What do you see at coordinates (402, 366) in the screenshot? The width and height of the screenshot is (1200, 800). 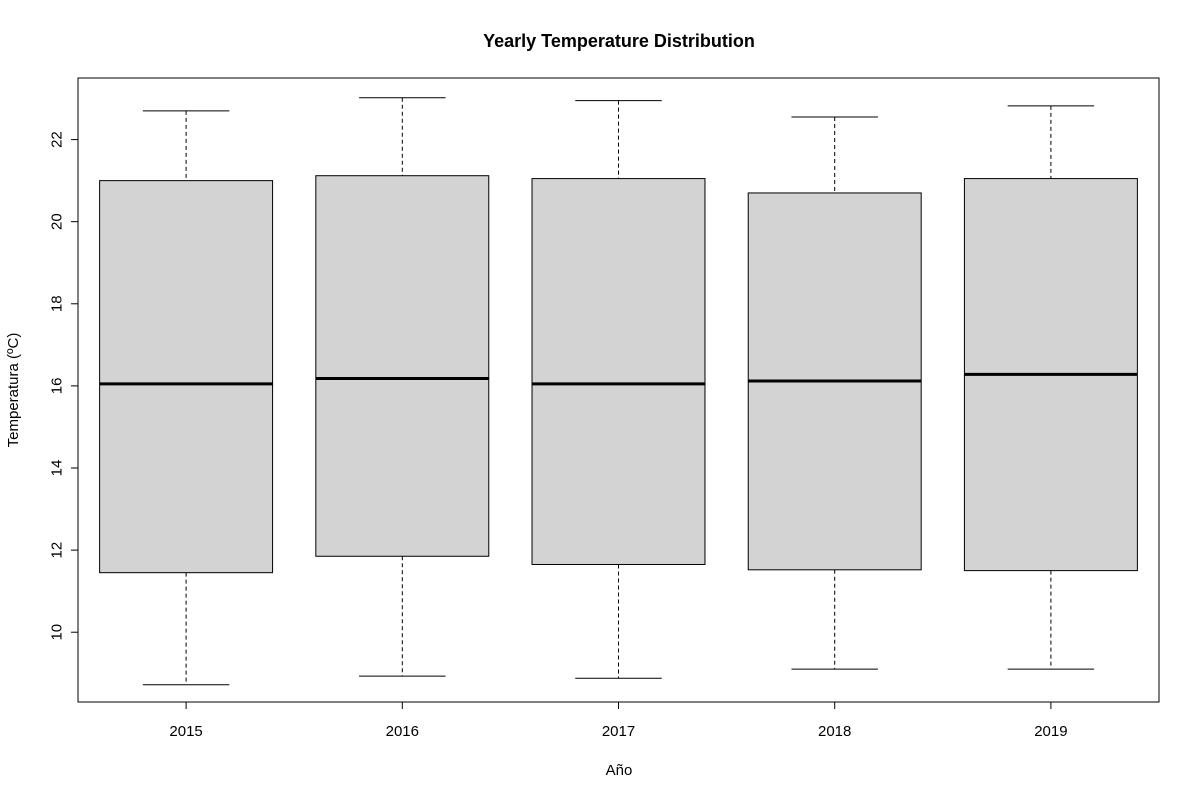 I see `iqr-box-2016` at bounding box center [402, 366].